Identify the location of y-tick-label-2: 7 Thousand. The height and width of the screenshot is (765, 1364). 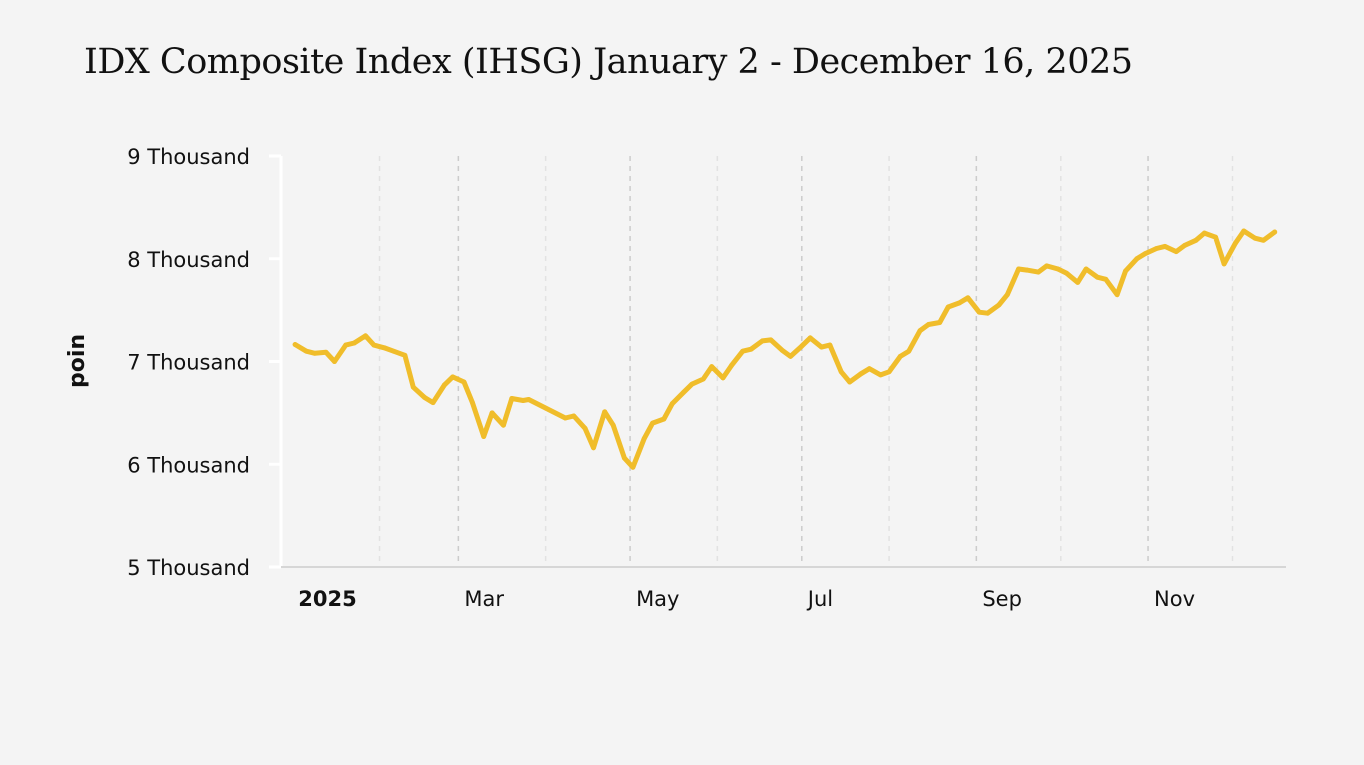
(188, 363).